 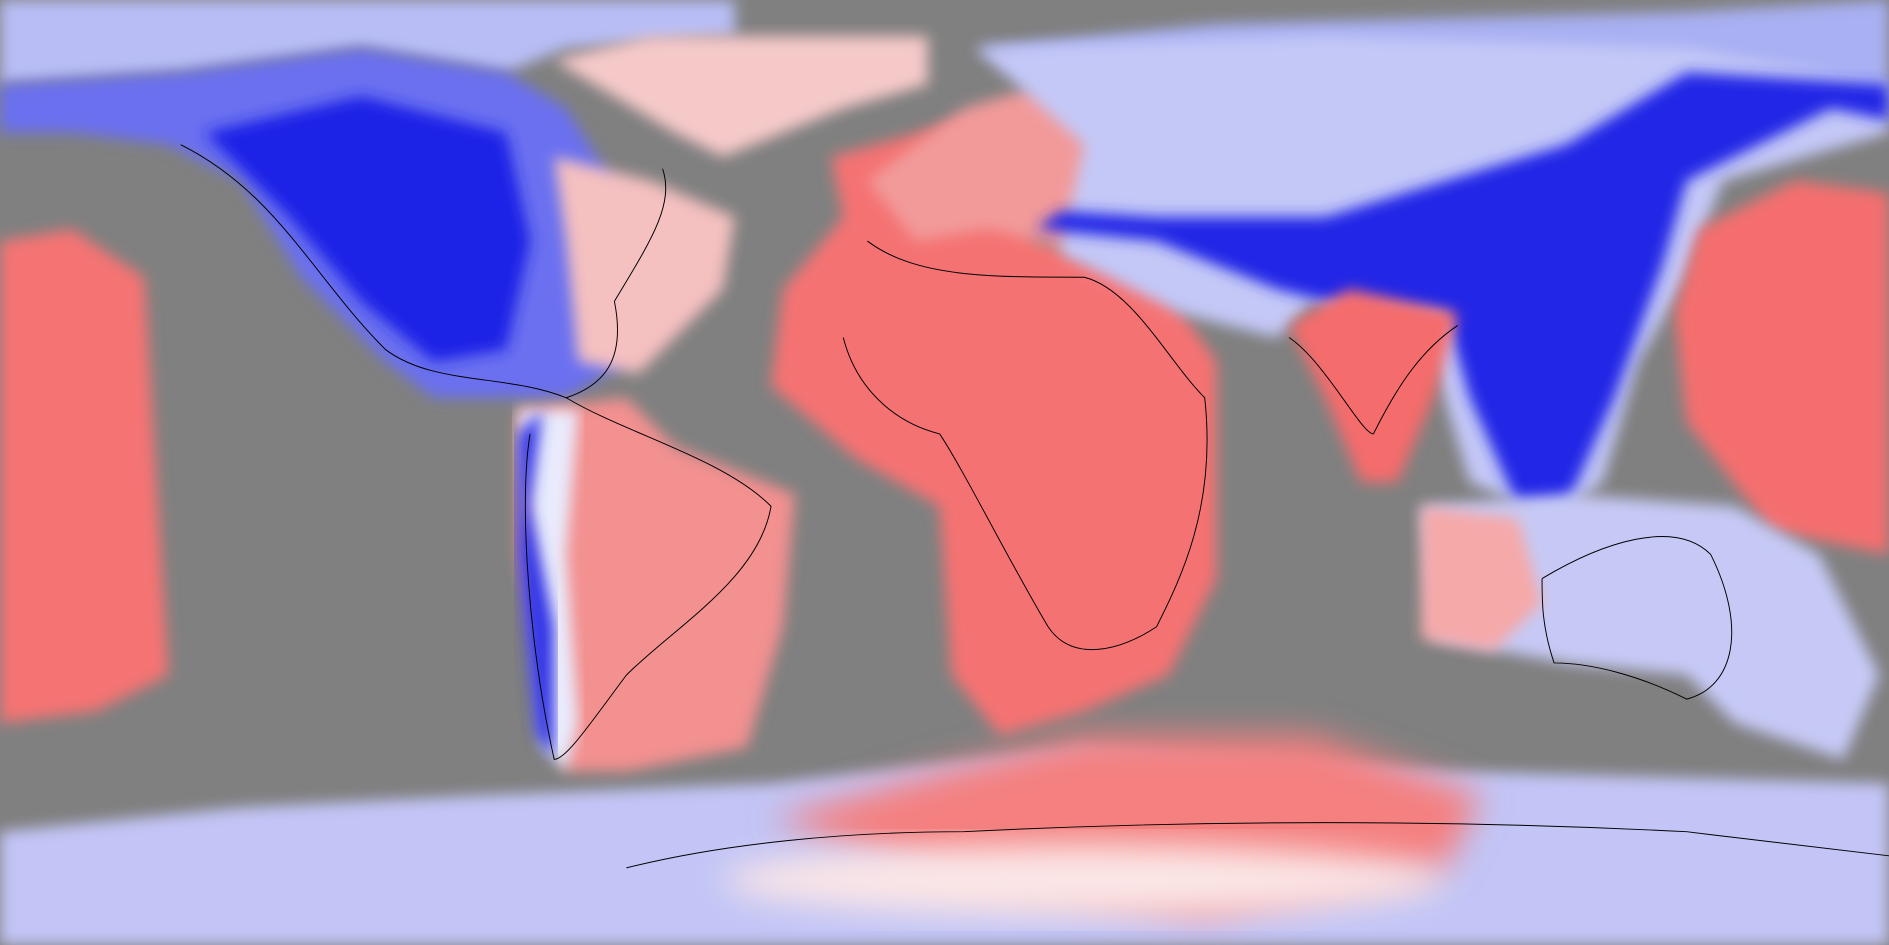 What do you see at coordinates (648, 578) in the screenshot?
I see `coast-south-america` at bounding box center [648, 578].